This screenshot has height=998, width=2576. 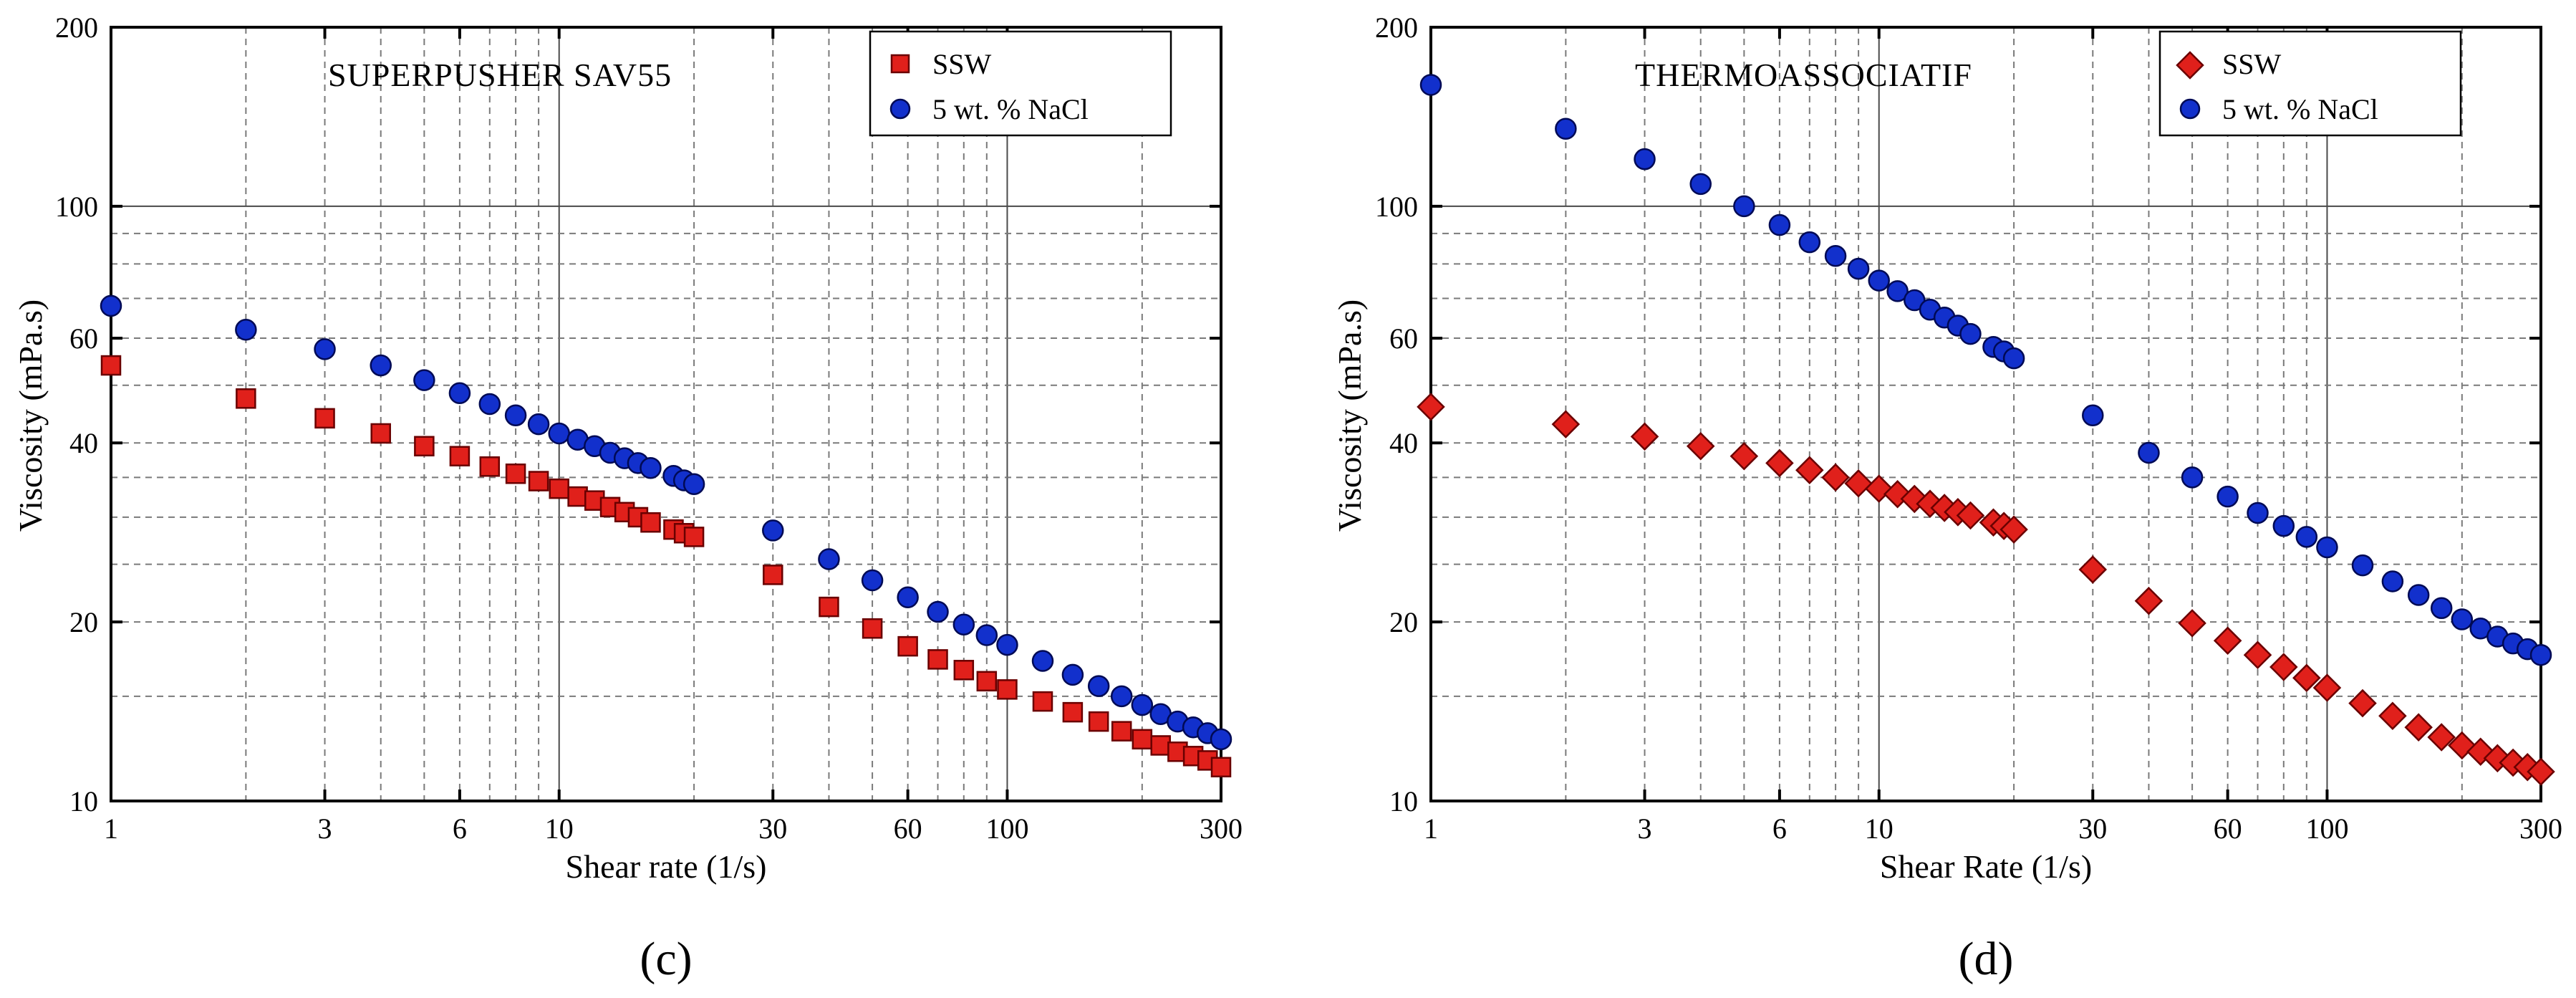 I want to click on panel-c-x-axis-title: Shear rate (1/s), so click(x=666, y=866).